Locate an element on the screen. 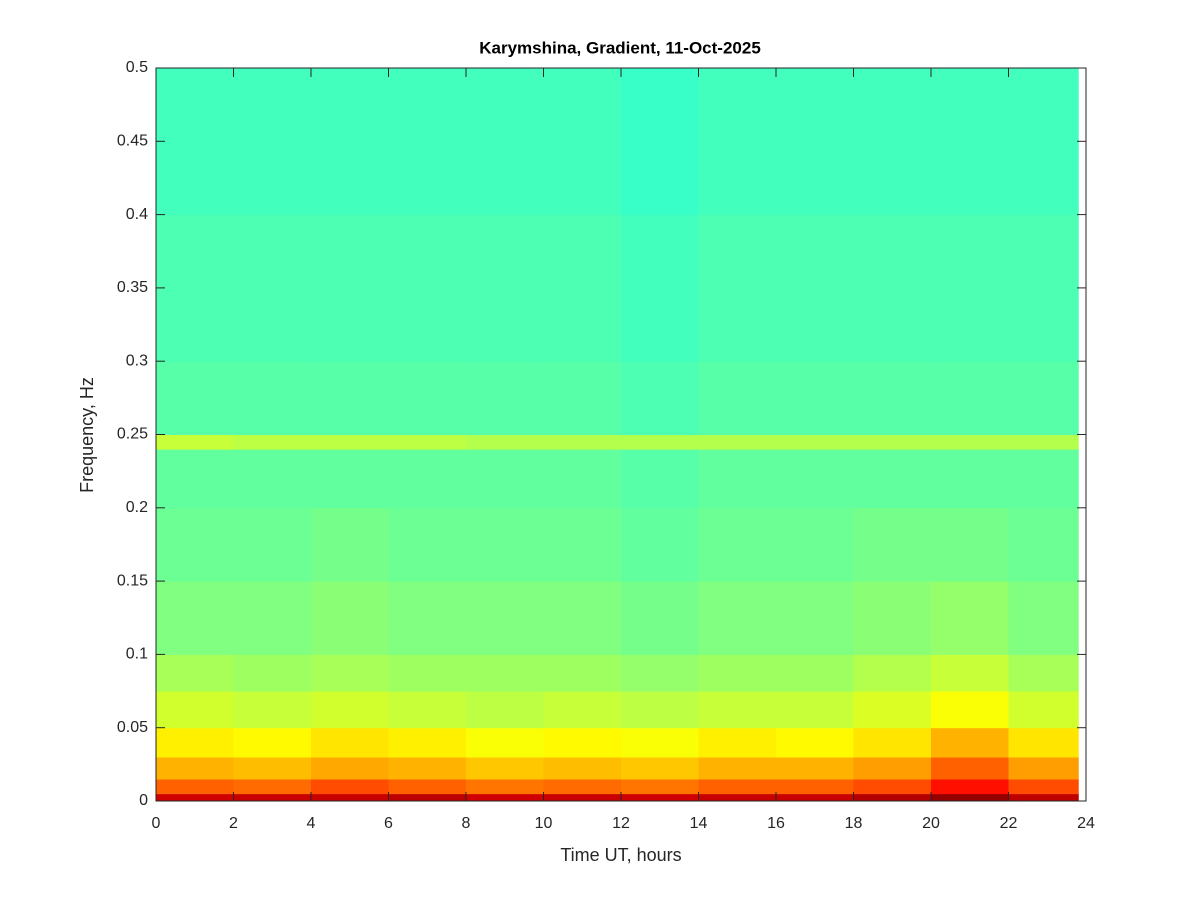 This screenshot has width=1200, height=900. x-tick-label: 16 is located at coordinates (776, 823).